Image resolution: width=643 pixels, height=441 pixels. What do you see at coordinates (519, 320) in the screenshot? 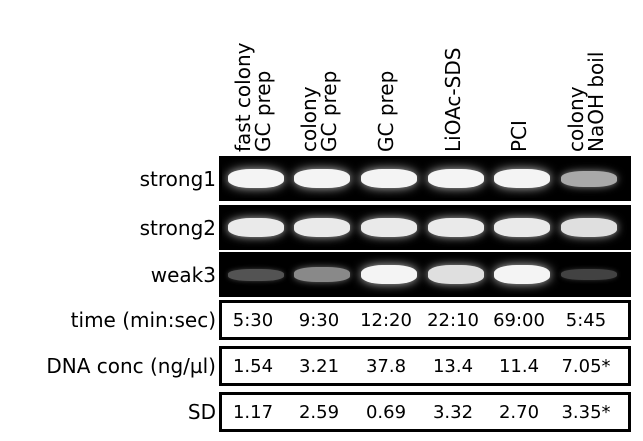
I see `data-cell: 69:00` at bounding box center [519, 320].